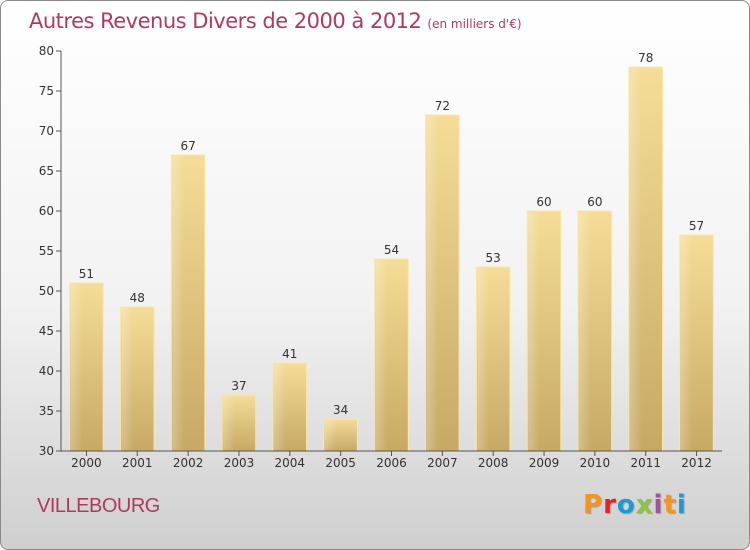 Image resolution: width=750 pixels, height=550 pixels. I want to click on commune-name: VILLEBOURG, so click(98, 506).